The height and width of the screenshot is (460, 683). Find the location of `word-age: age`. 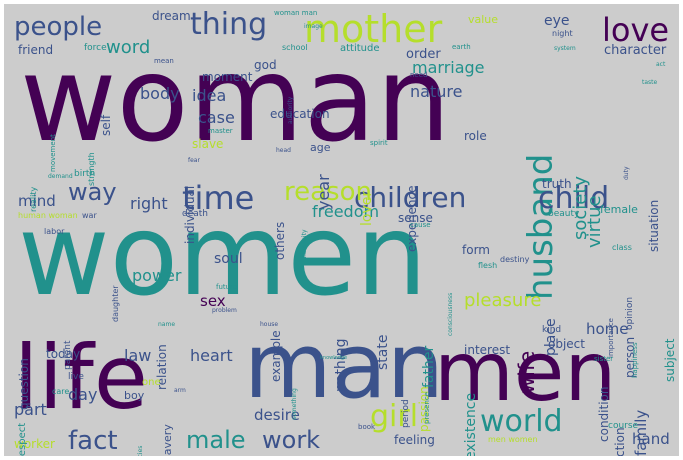

word-age: age is located at coordinates (320, 147).